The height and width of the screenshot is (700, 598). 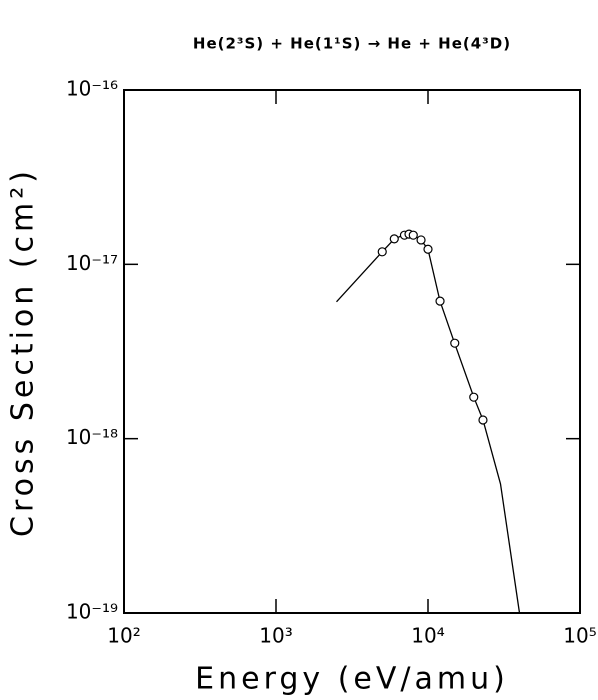 I want to click on x-axis-label: Energy (eV/amu), so click(x=352, y=679).